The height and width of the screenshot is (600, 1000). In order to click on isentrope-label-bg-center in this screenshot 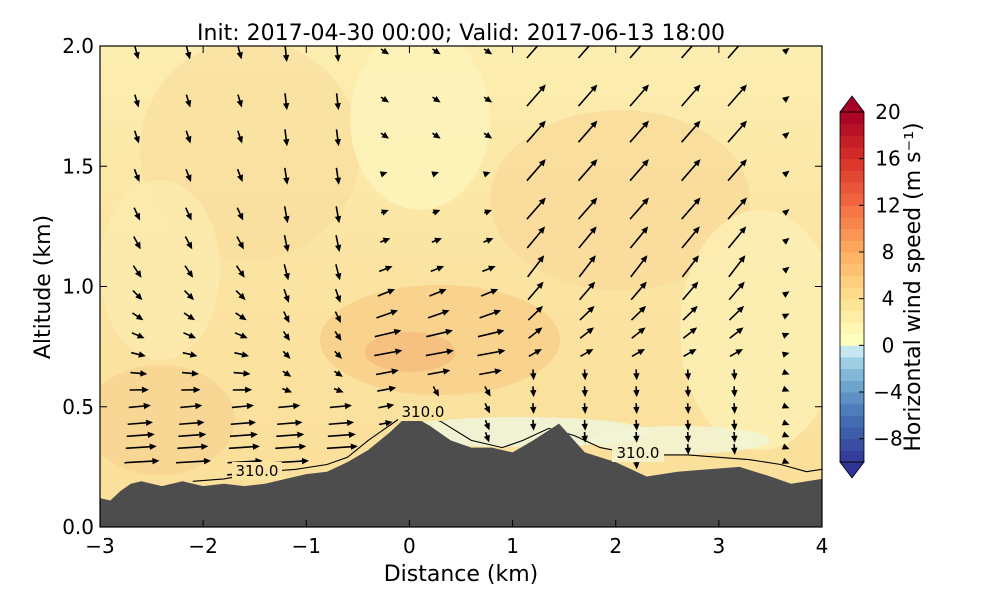, I will do `click(423, 412)`.